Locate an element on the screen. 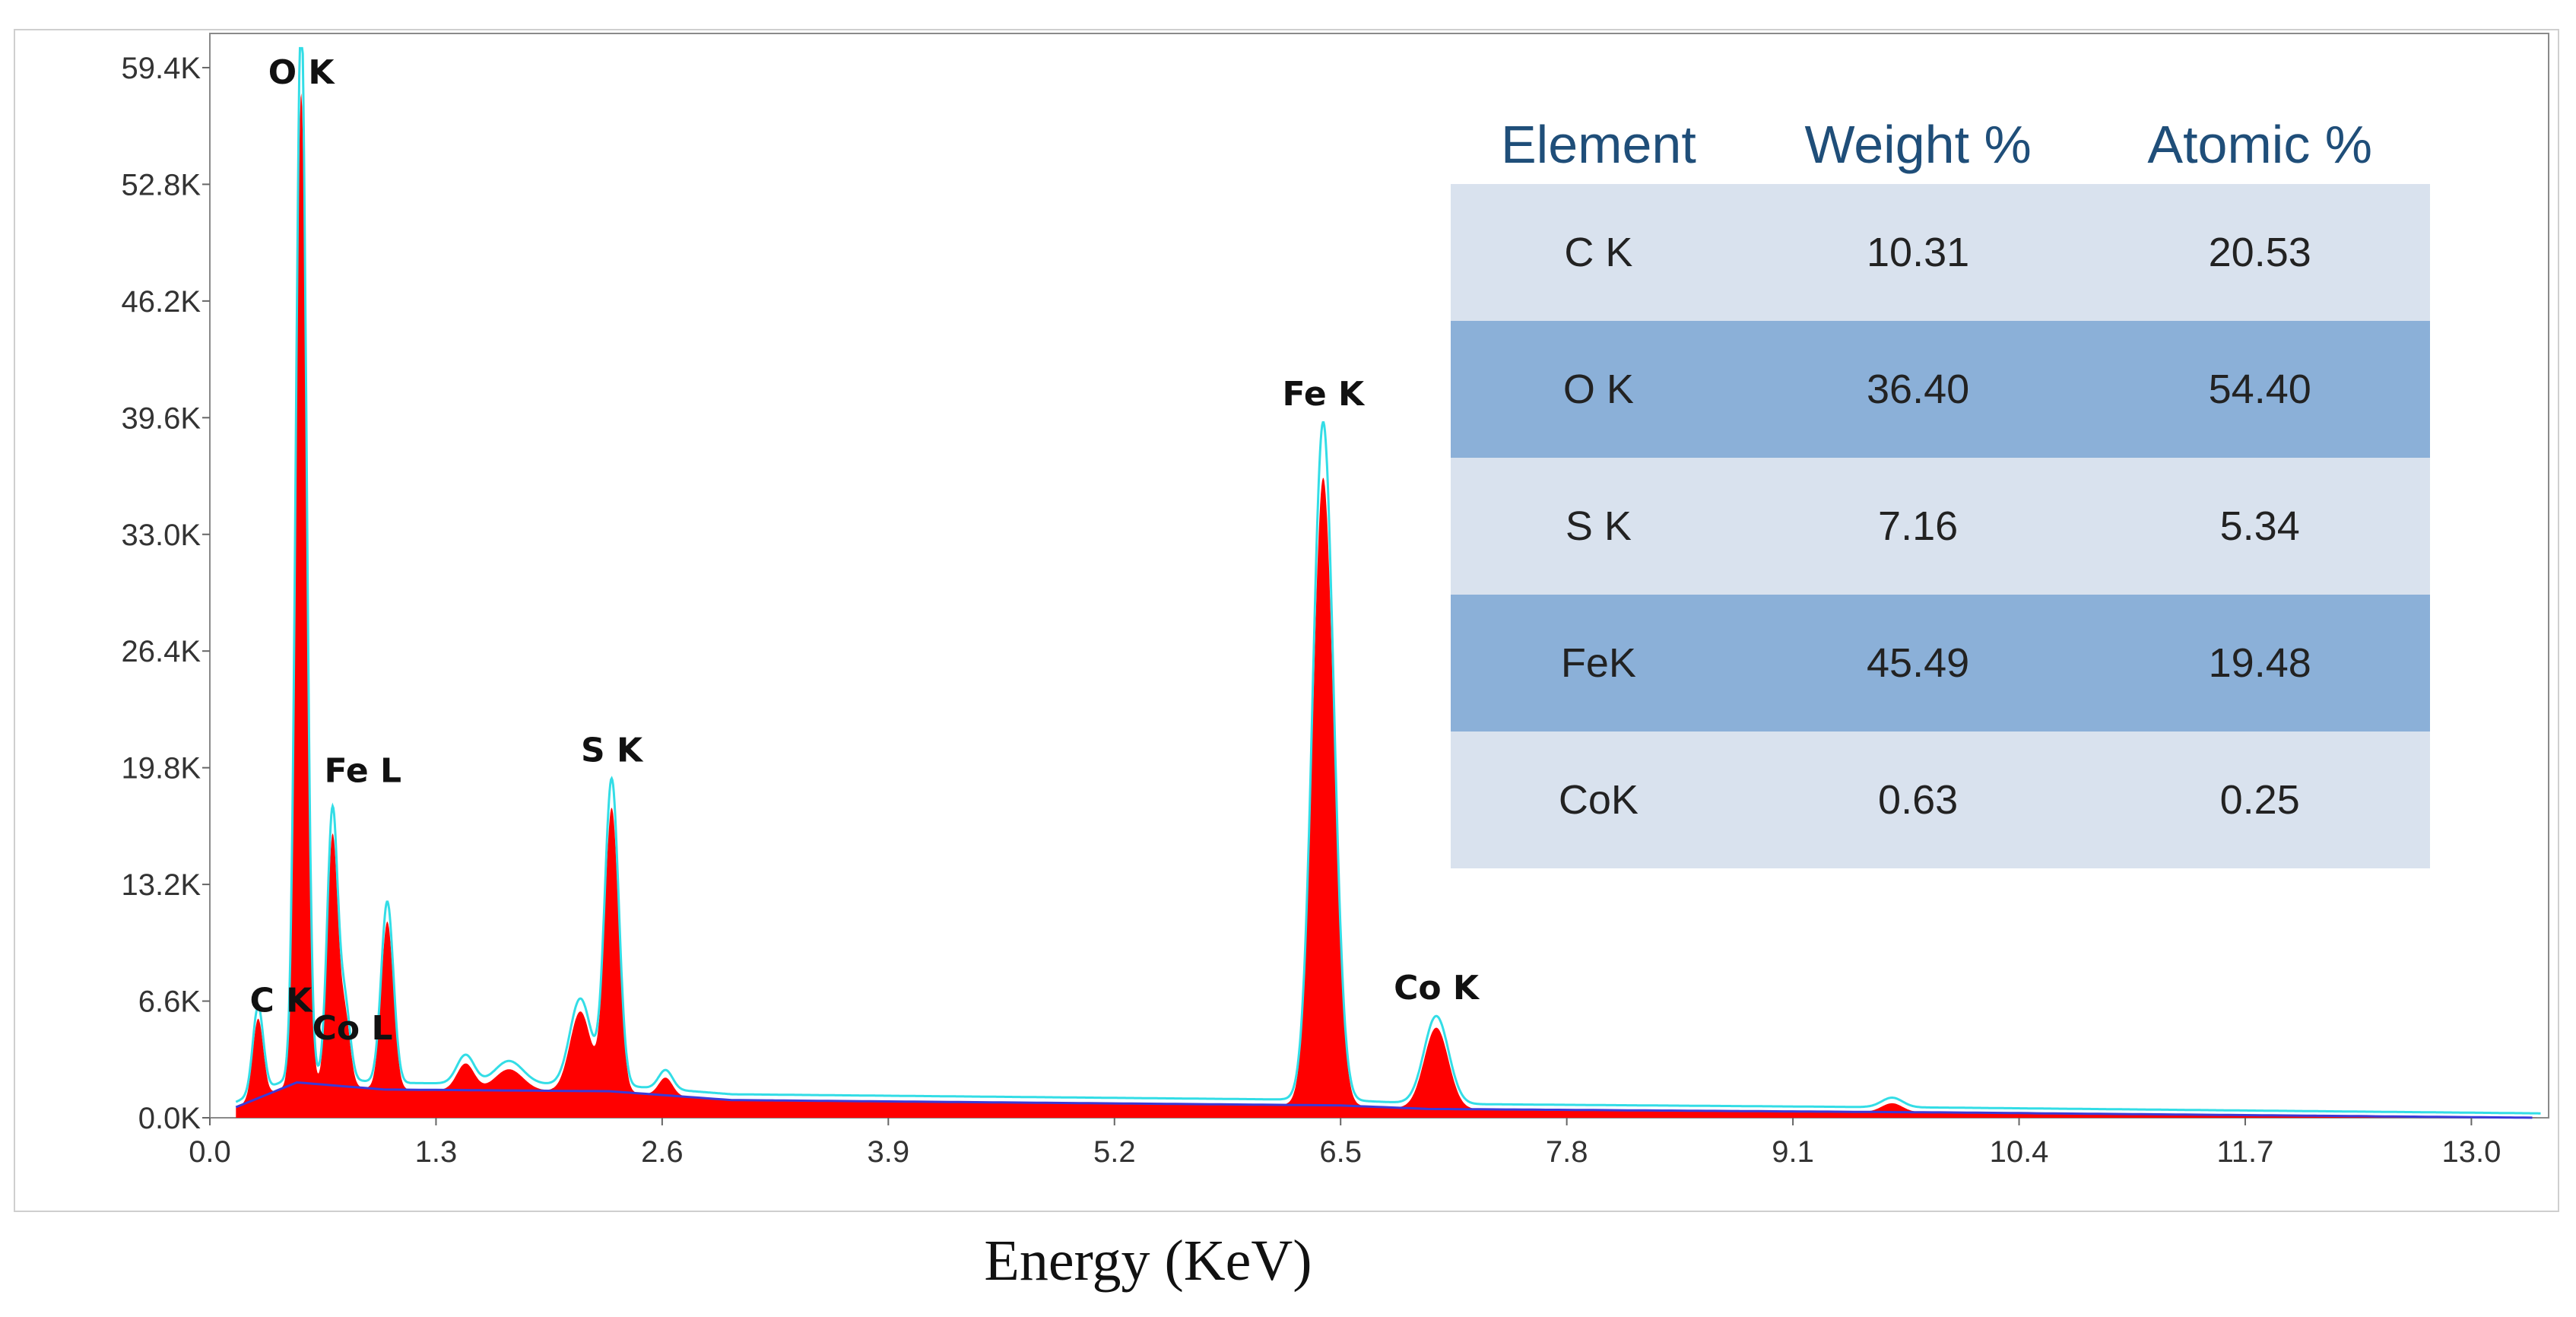 This screenshot has height=1317, width=2576. x-tick-label: 1.3 is located at coordinates (437, 1152).